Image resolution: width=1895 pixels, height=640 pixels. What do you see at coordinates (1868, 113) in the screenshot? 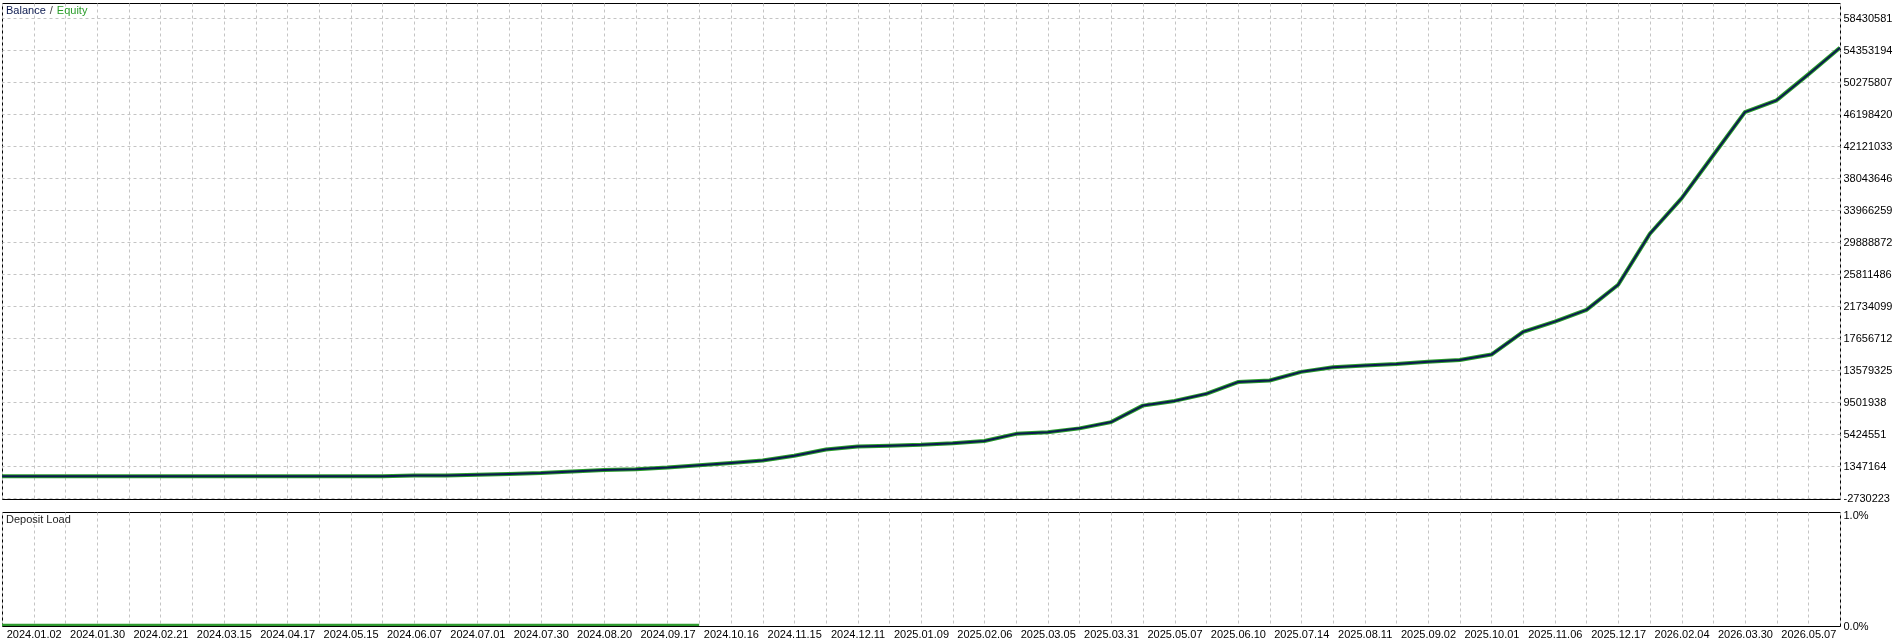
I see `y-tick-label: 46198420` at bounding box center [1868, 113].